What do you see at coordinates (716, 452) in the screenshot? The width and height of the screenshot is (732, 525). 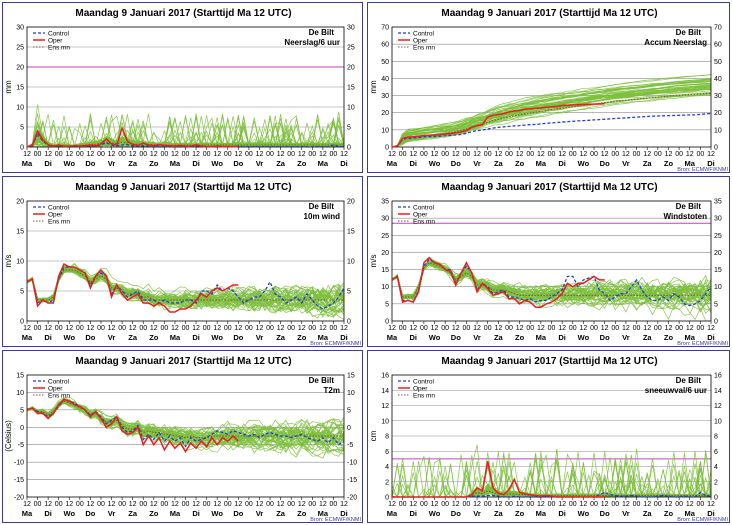 I see `y-tick-right: 6` at bounding box center [716, 452].